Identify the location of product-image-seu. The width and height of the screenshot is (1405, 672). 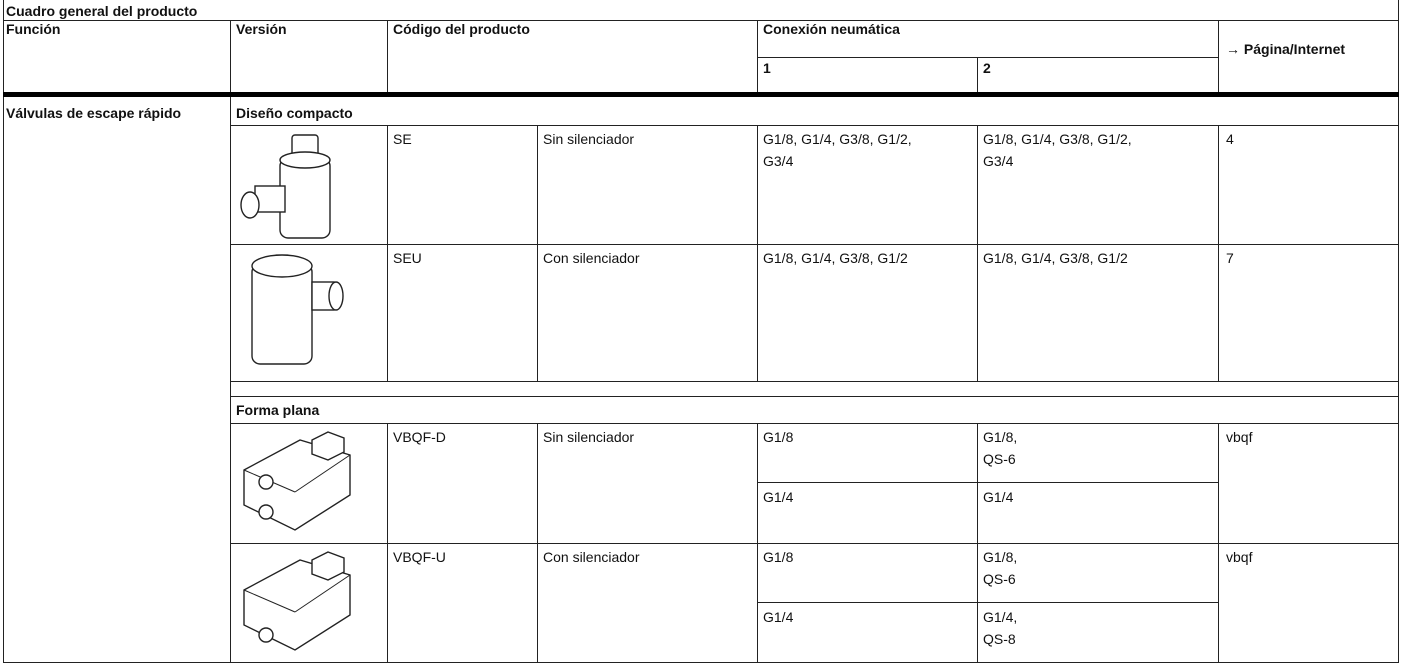
(297, 309).